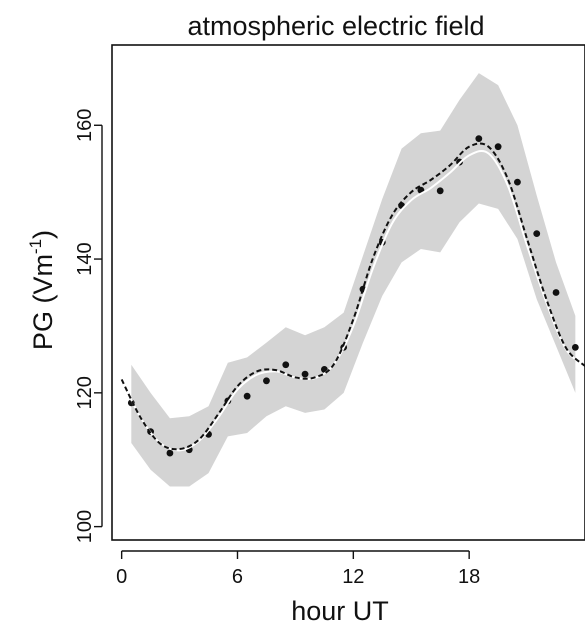  What do you see at coordinates (43, 302) in the screenshot?
I see `y-axis-title-main: PG (Vm` at bounding box center [43, 302].